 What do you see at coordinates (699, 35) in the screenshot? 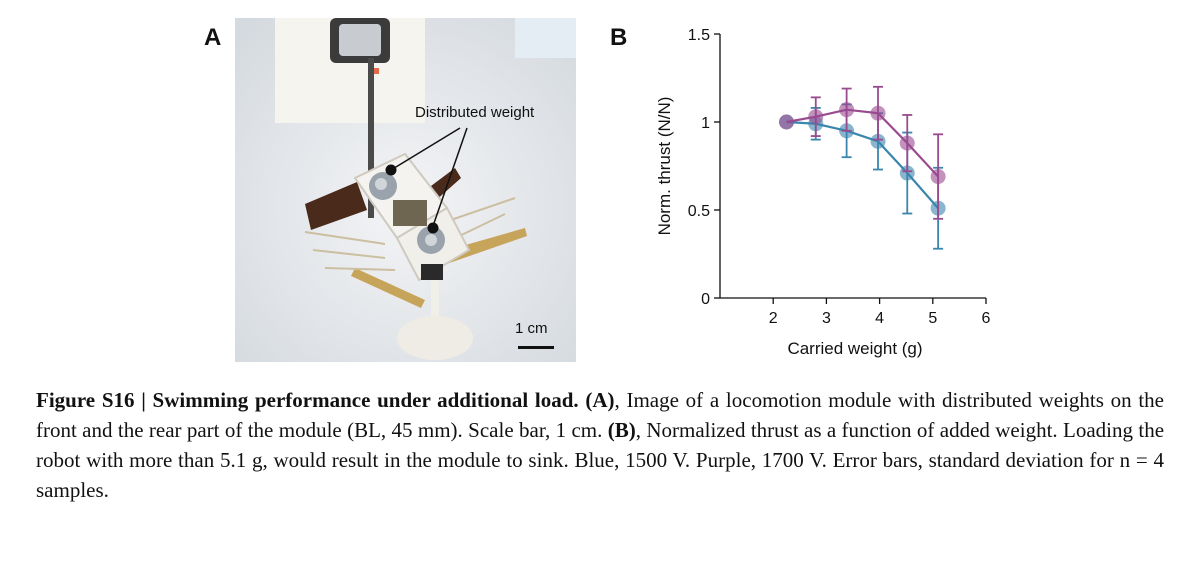
I see `y-tick-label: 1.5` at bounding box center [699, 35].